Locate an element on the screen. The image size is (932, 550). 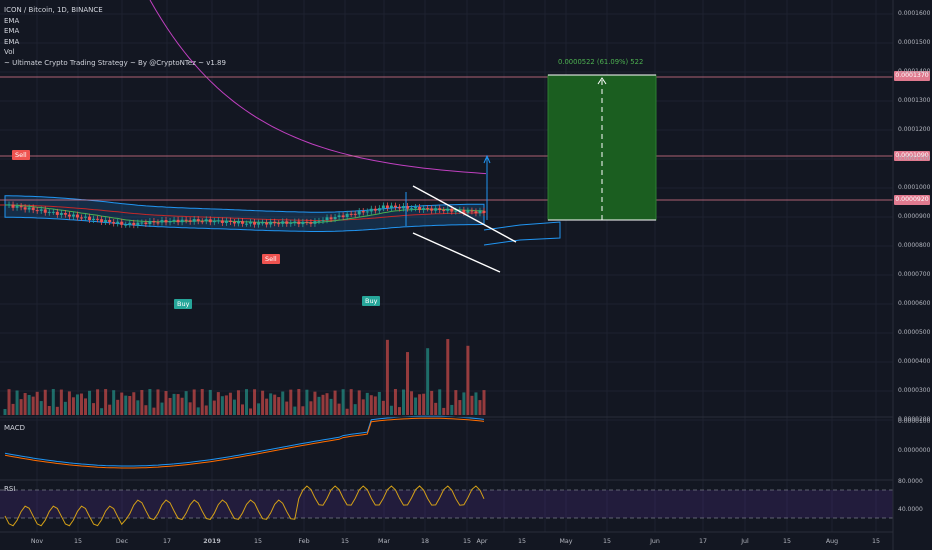
macd-label: MACD is located at coordinates (14, 428).